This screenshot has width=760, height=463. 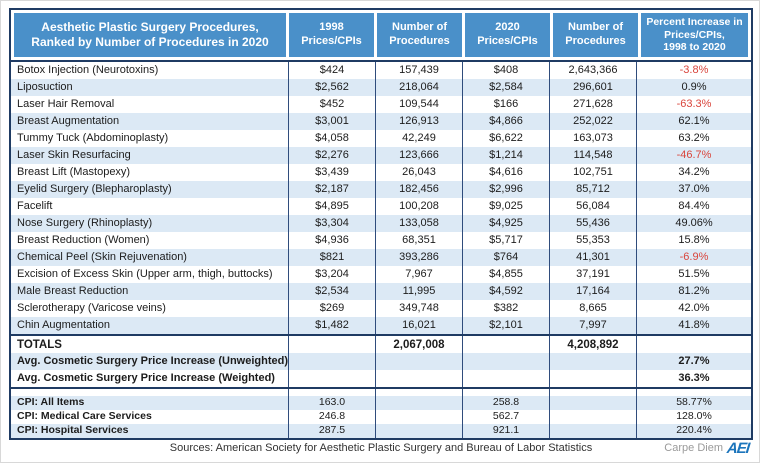 What do you see at coordinates (419, 291) in the screenshot?
I see `procedures-1998: 11,995` at bounding box center [419, 291].